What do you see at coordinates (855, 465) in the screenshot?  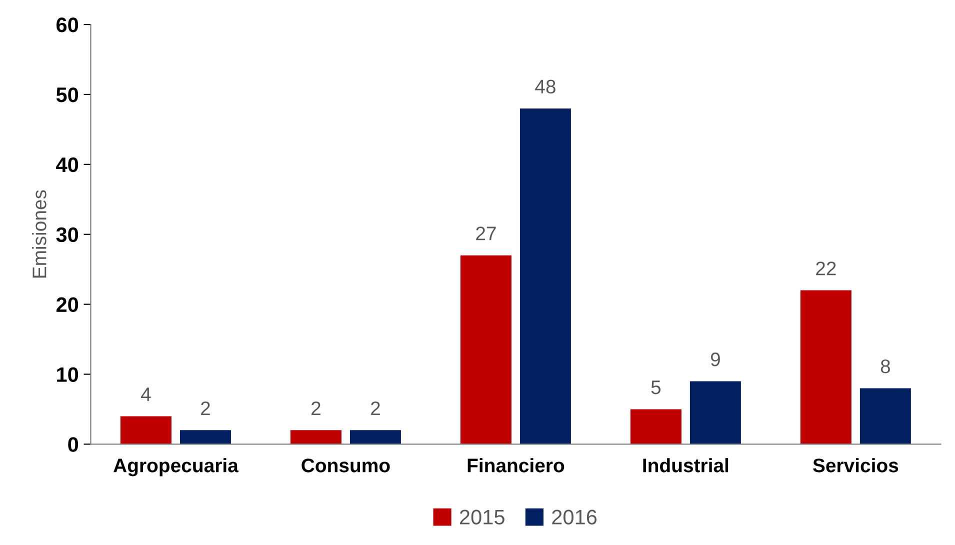 I see `x-tick-label: Servicios` at bounding box center [855, 465].